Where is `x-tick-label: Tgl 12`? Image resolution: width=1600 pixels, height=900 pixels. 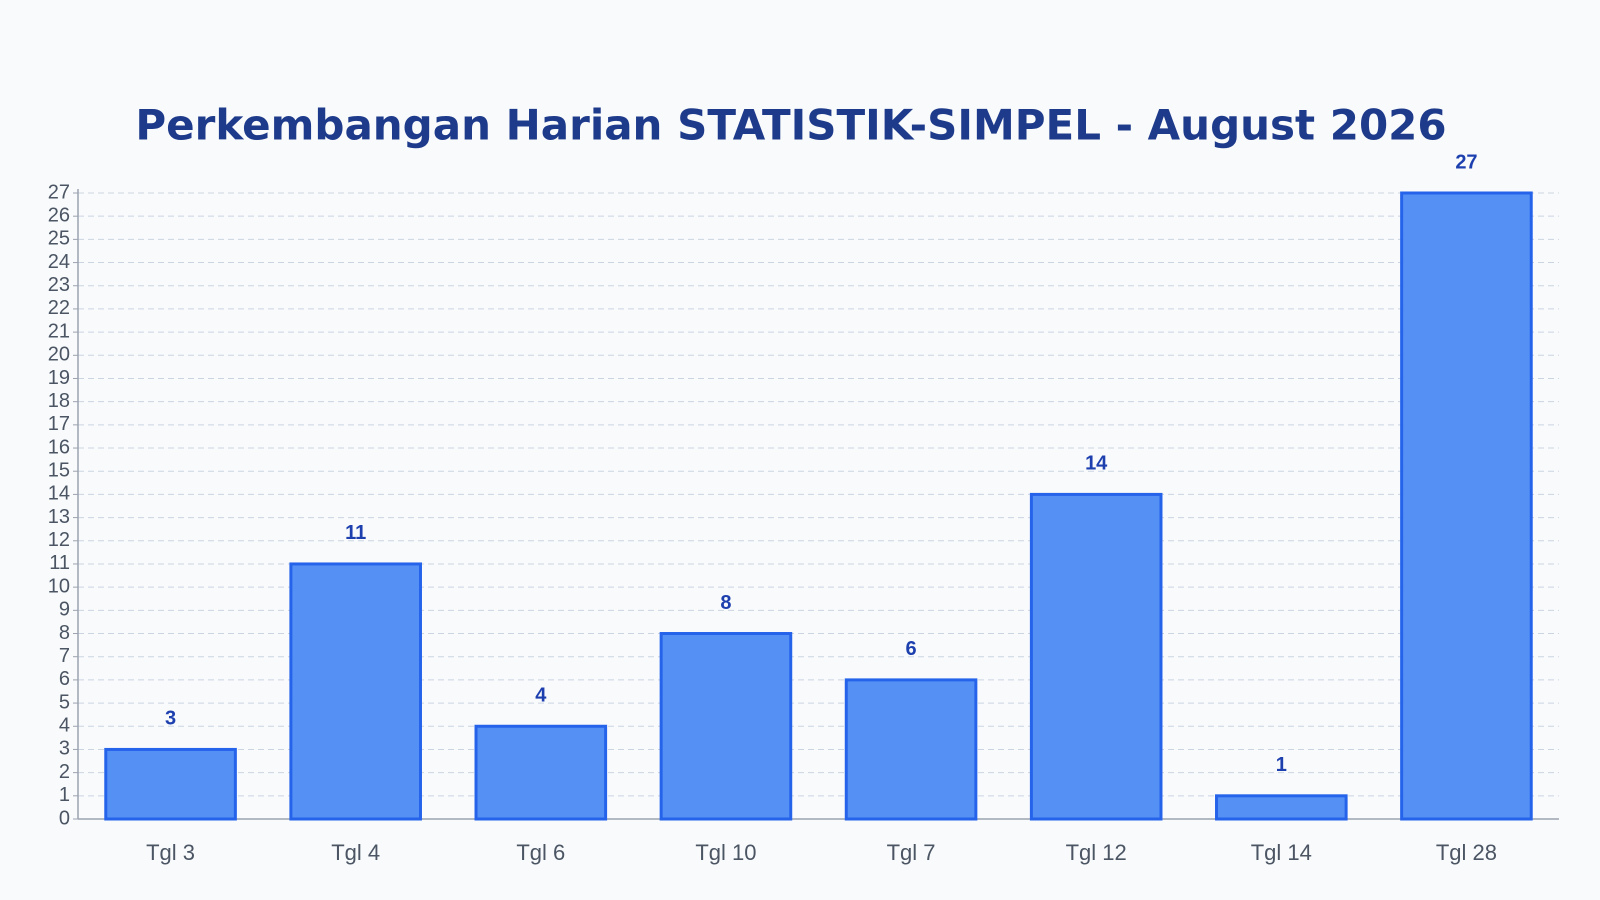
x-tick-label: Tgl 12 is located at coordinates (1096, 852).